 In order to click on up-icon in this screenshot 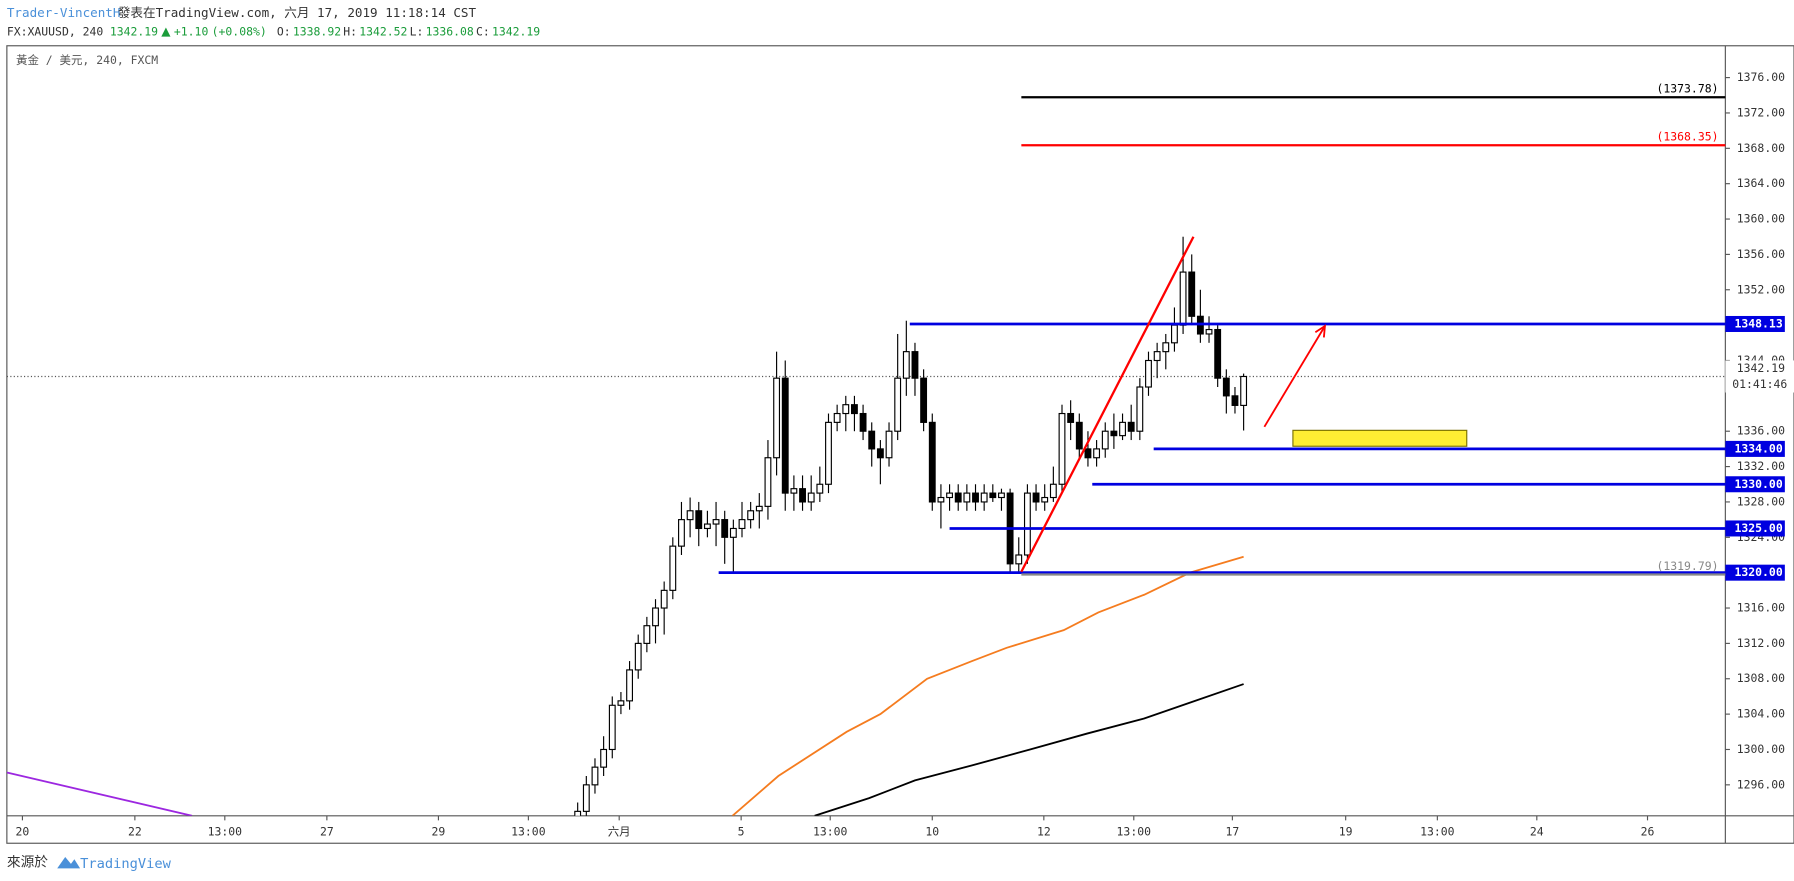, I will do `click(166, 32)`.